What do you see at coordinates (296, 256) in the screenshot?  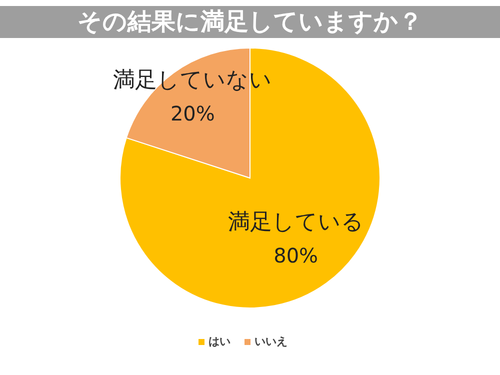 I see `data-label: 80%` at bounding box center [296, 256].